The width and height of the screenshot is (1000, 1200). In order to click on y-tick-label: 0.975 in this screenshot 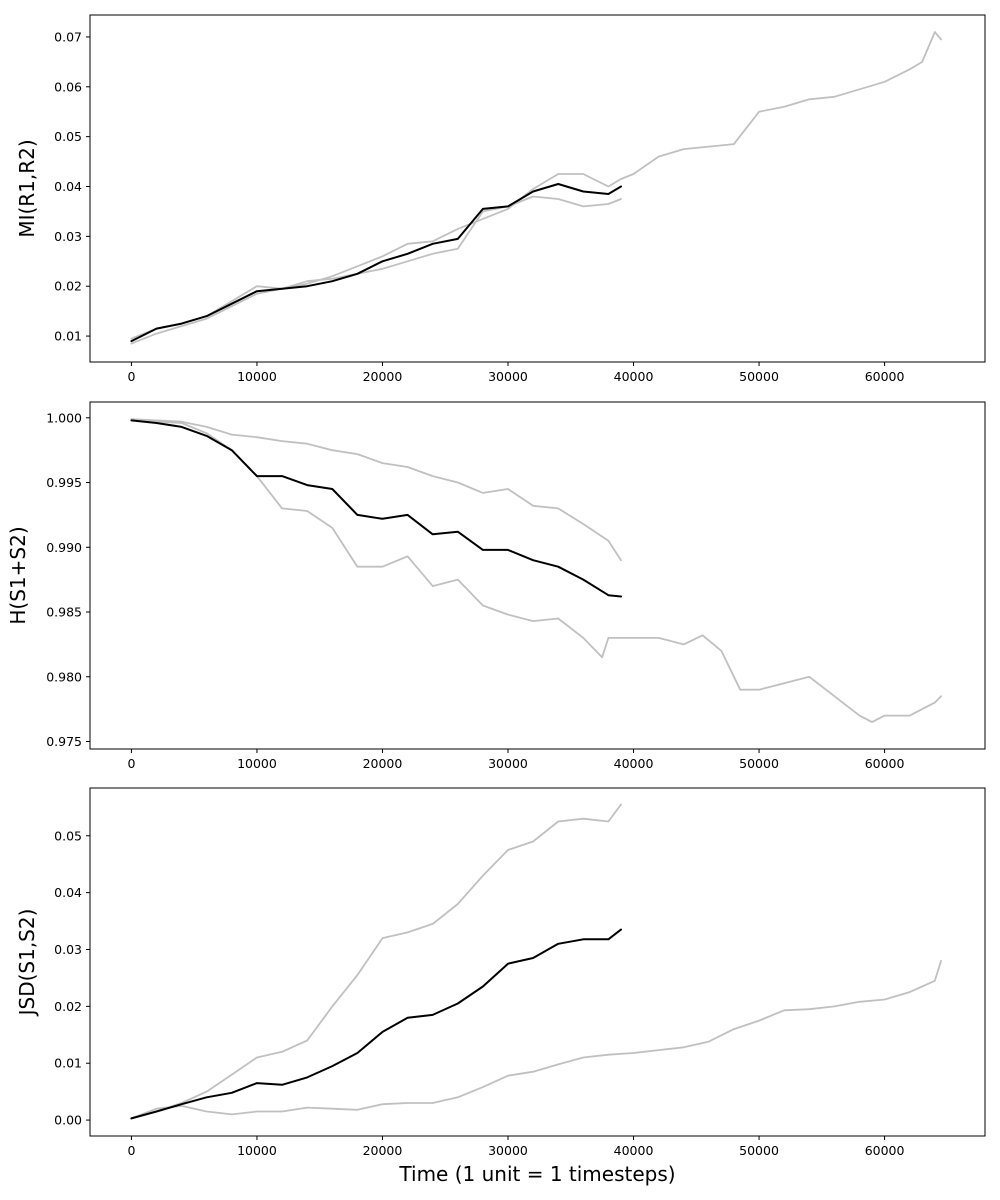, I will do `click(64, 741)`.